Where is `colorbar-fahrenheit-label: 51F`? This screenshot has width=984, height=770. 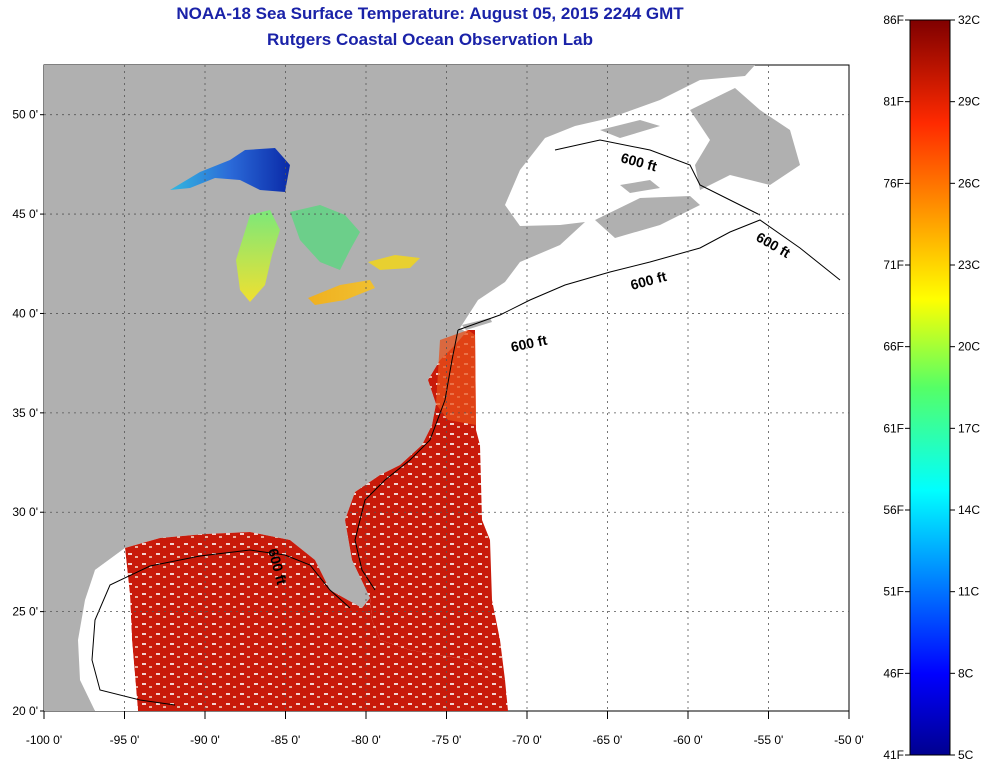 colorbar-fahrenheit-label: 51F is located at coordinates (893, 592).